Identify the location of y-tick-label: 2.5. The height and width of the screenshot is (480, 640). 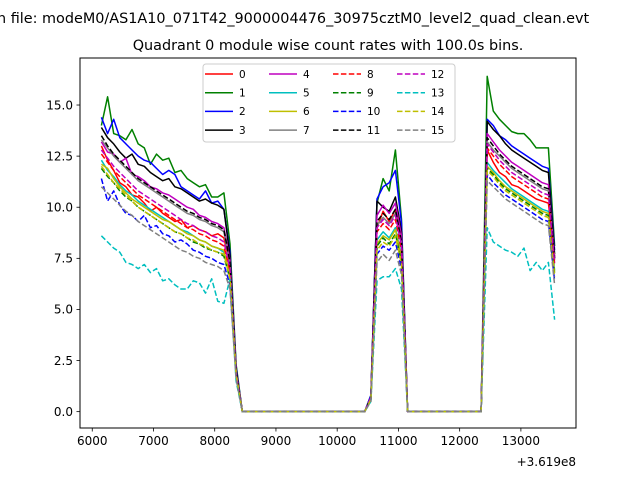
(63, 361).